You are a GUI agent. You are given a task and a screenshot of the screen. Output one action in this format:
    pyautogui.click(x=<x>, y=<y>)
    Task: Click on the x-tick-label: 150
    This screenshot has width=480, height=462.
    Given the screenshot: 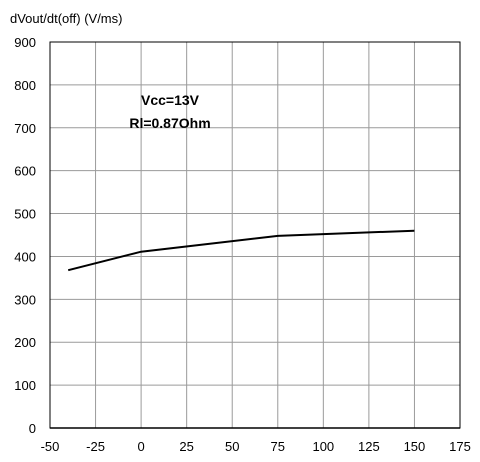 What is the action you would take?
    pyautogui.click(x=415, y=446)
    